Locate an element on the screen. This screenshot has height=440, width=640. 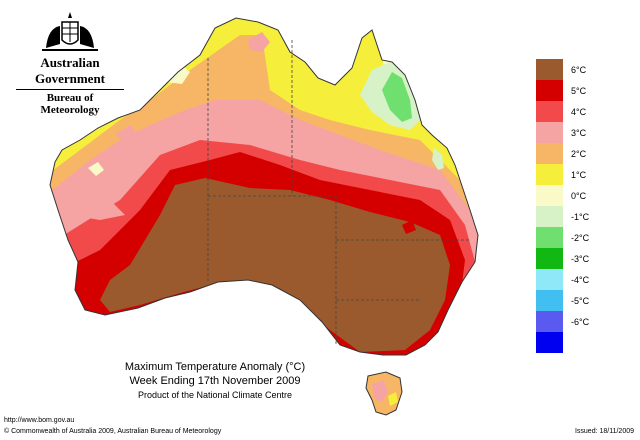
website-link: http://www.bom.gov.au is located at coordinates (39, 420).